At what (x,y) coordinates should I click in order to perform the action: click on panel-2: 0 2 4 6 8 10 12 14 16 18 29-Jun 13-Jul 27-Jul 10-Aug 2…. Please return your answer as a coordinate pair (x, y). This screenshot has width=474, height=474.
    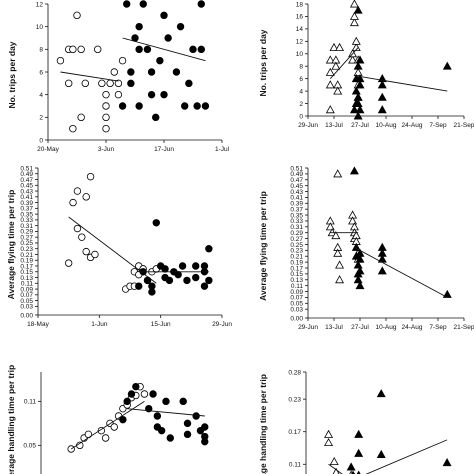
    Looking at the image, I should click on (366, 64).